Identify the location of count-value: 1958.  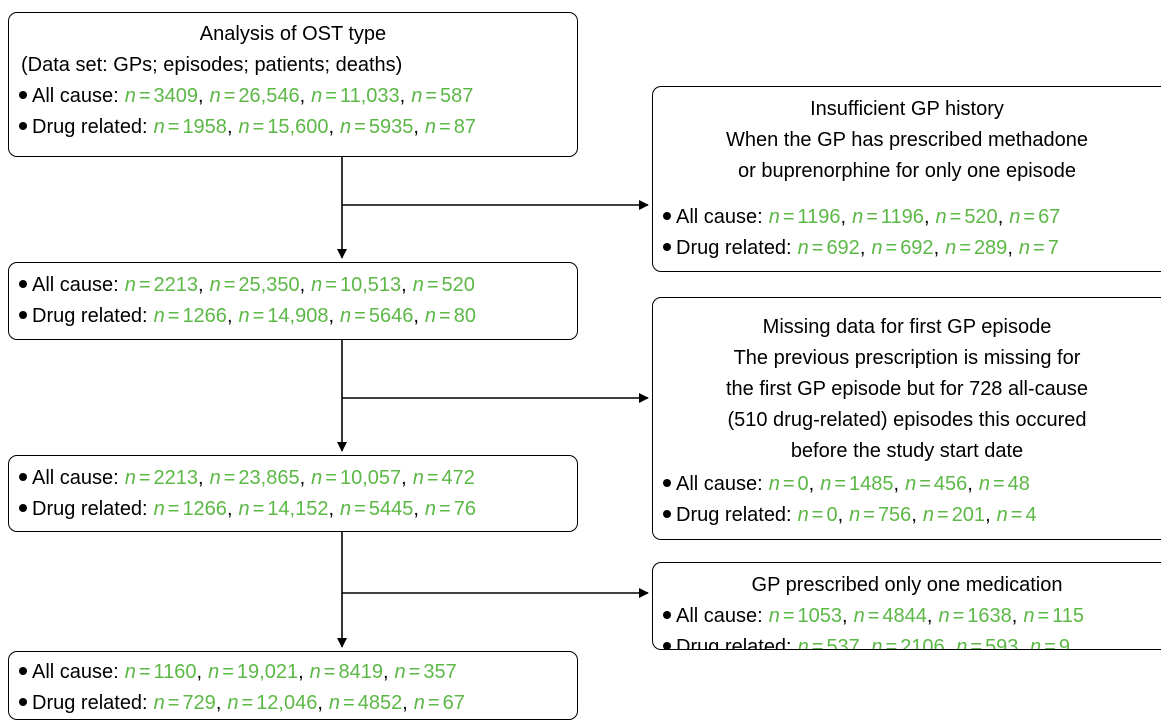
(204, 127).